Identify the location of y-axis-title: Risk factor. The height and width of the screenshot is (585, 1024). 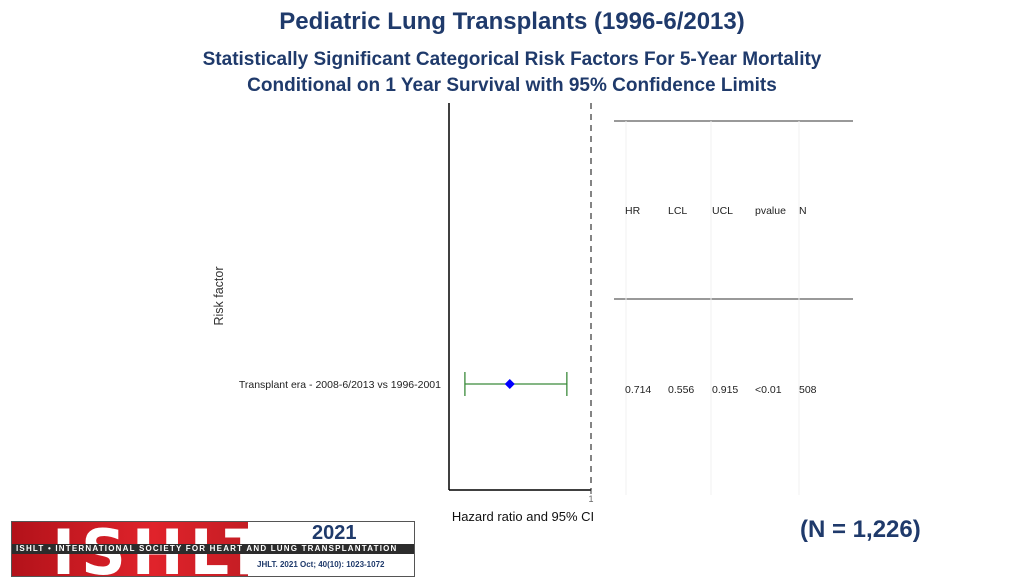
(219, 295).